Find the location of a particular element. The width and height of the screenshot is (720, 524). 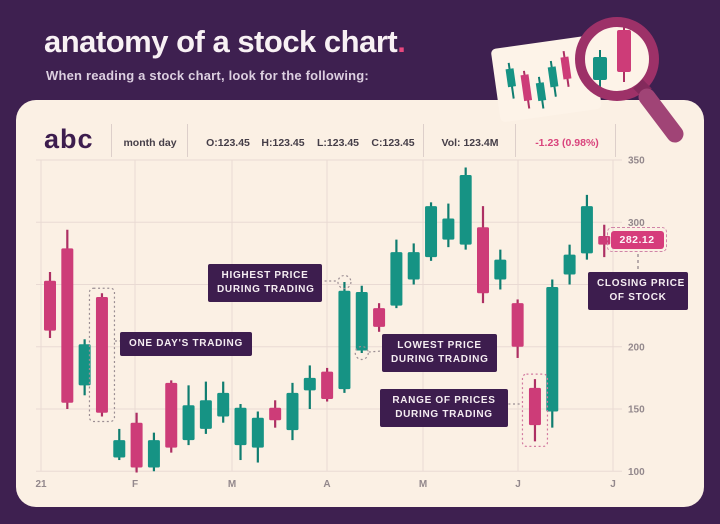

ticker-volume: Vol: 123.4M is located at coordinates (470, 143).